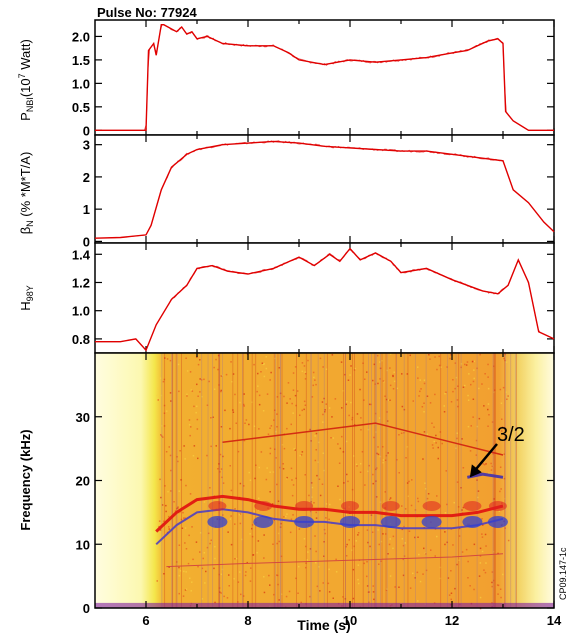 Image resolution: width=569 pixels, height=634 pixels. I want to click on panel-h98y-frame, so click(324, 298).